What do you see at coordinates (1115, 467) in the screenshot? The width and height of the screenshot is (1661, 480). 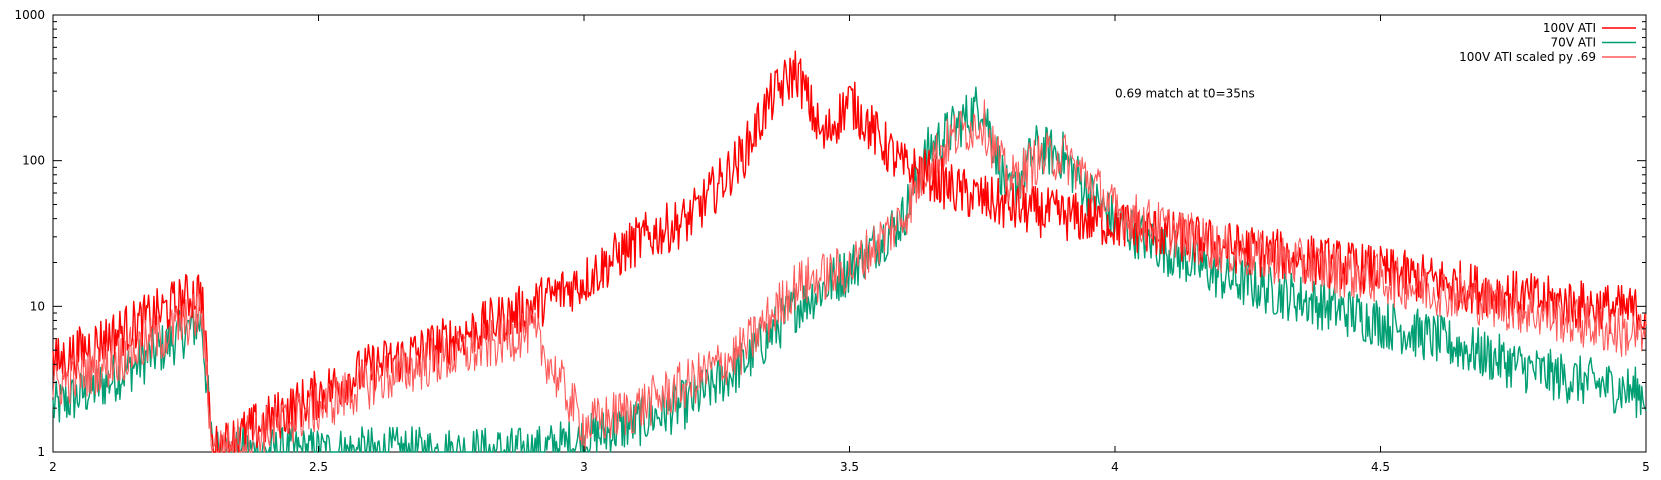 I see `x-tick-label: 4` at bounding box center [1115, 467].